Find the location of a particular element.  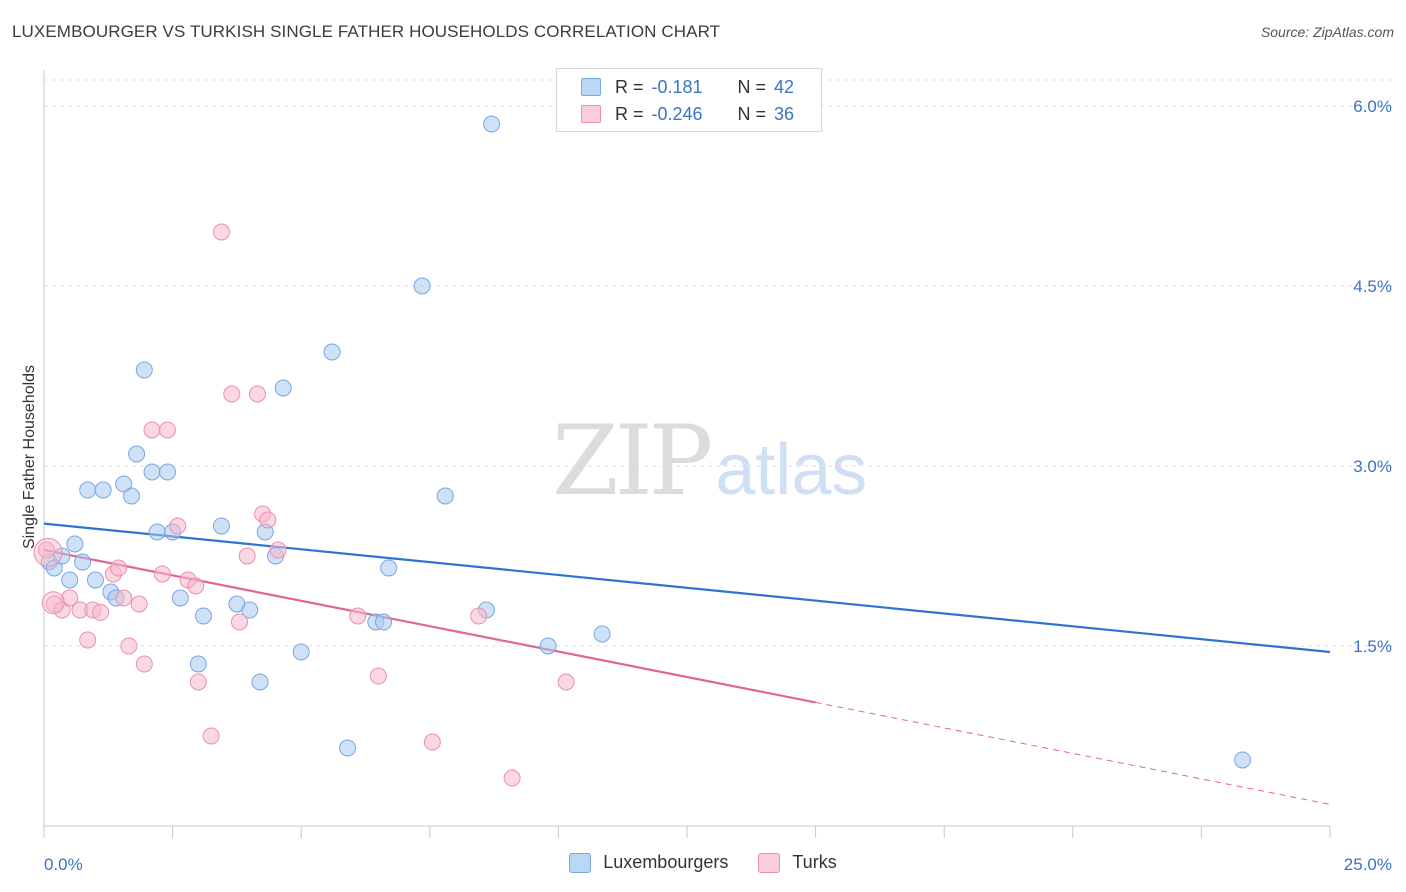

series-legend-turks: Turks is located at coordinates (797, 862).